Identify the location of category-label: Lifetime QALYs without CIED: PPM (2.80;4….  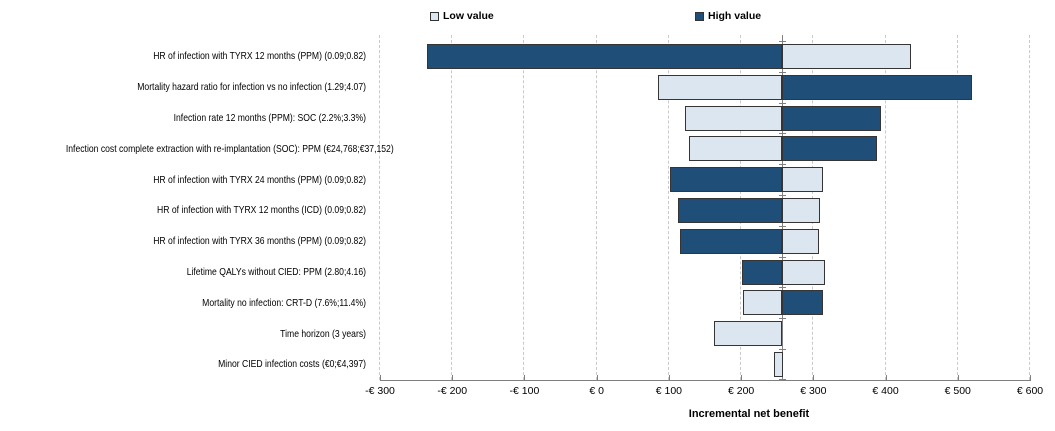
(276, 272).